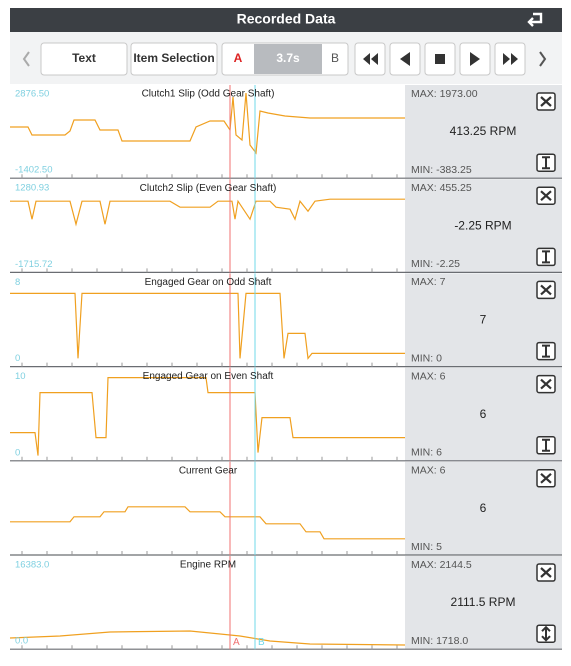 The image size is (571, 666). I want to click on time-label: 3.7s, so click(288, 58).